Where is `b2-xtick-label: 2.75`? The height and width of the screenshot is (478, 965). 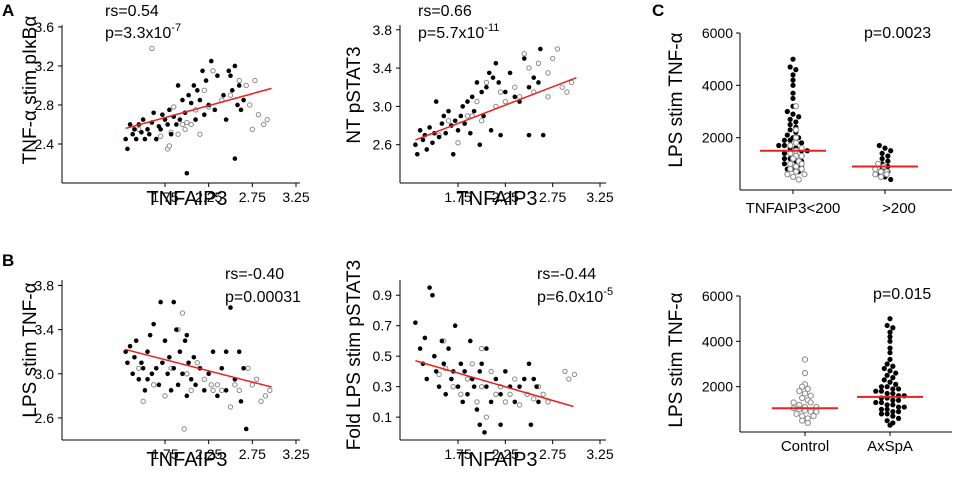
b2-xtick-label: 2.75 is located at coordinates (552, 454).